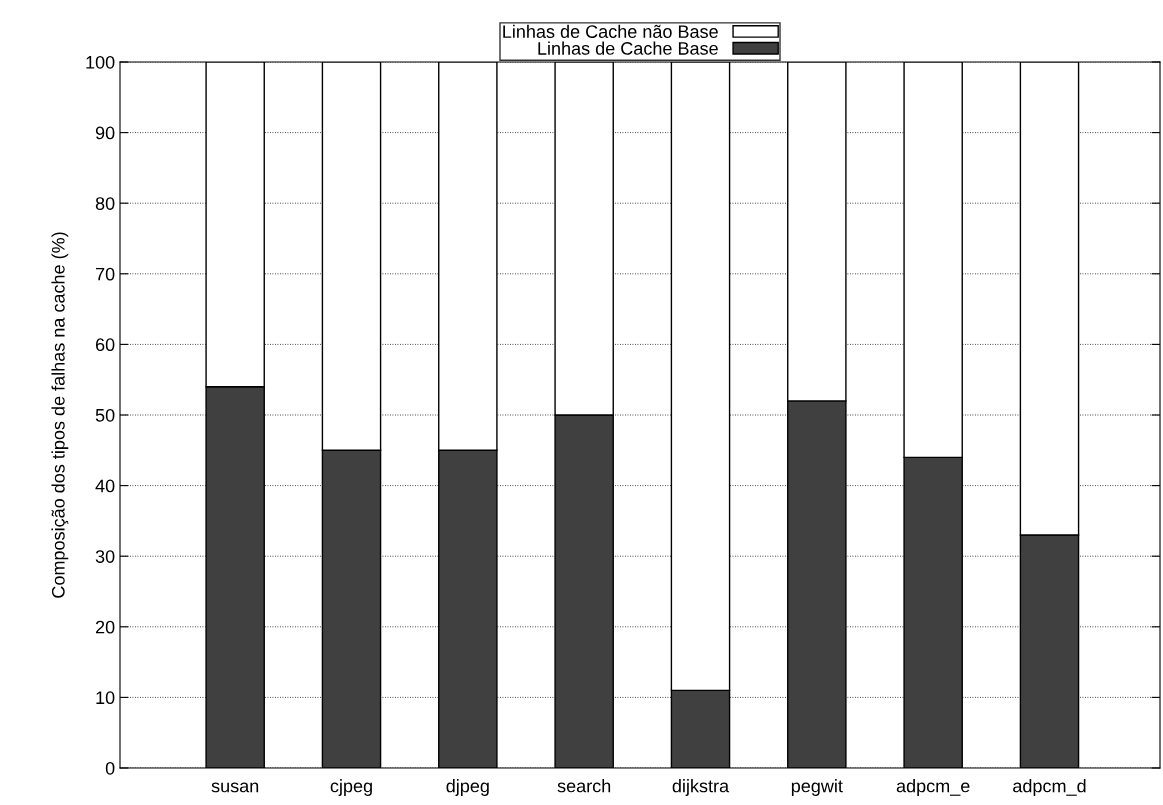 The height and width of the screenshot is (805, 1163). Describe the element at coordinates (105, 133) in the screenshot. I see `y-tick-label: 90` at that location.